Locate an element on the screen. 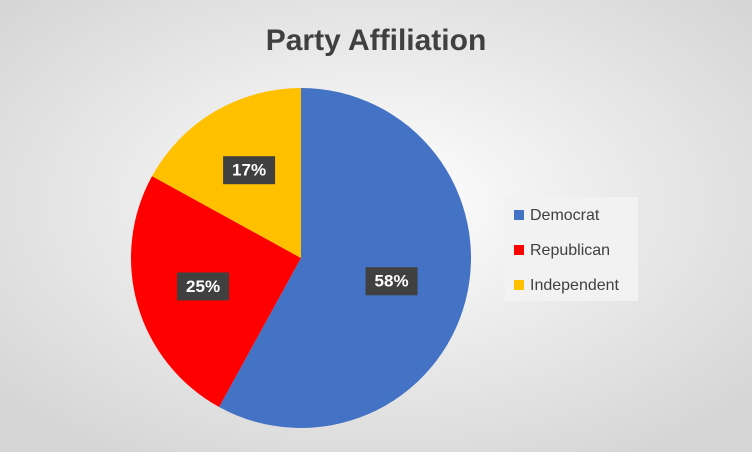  legend-label: Republican is located at coordinates (570, 250).